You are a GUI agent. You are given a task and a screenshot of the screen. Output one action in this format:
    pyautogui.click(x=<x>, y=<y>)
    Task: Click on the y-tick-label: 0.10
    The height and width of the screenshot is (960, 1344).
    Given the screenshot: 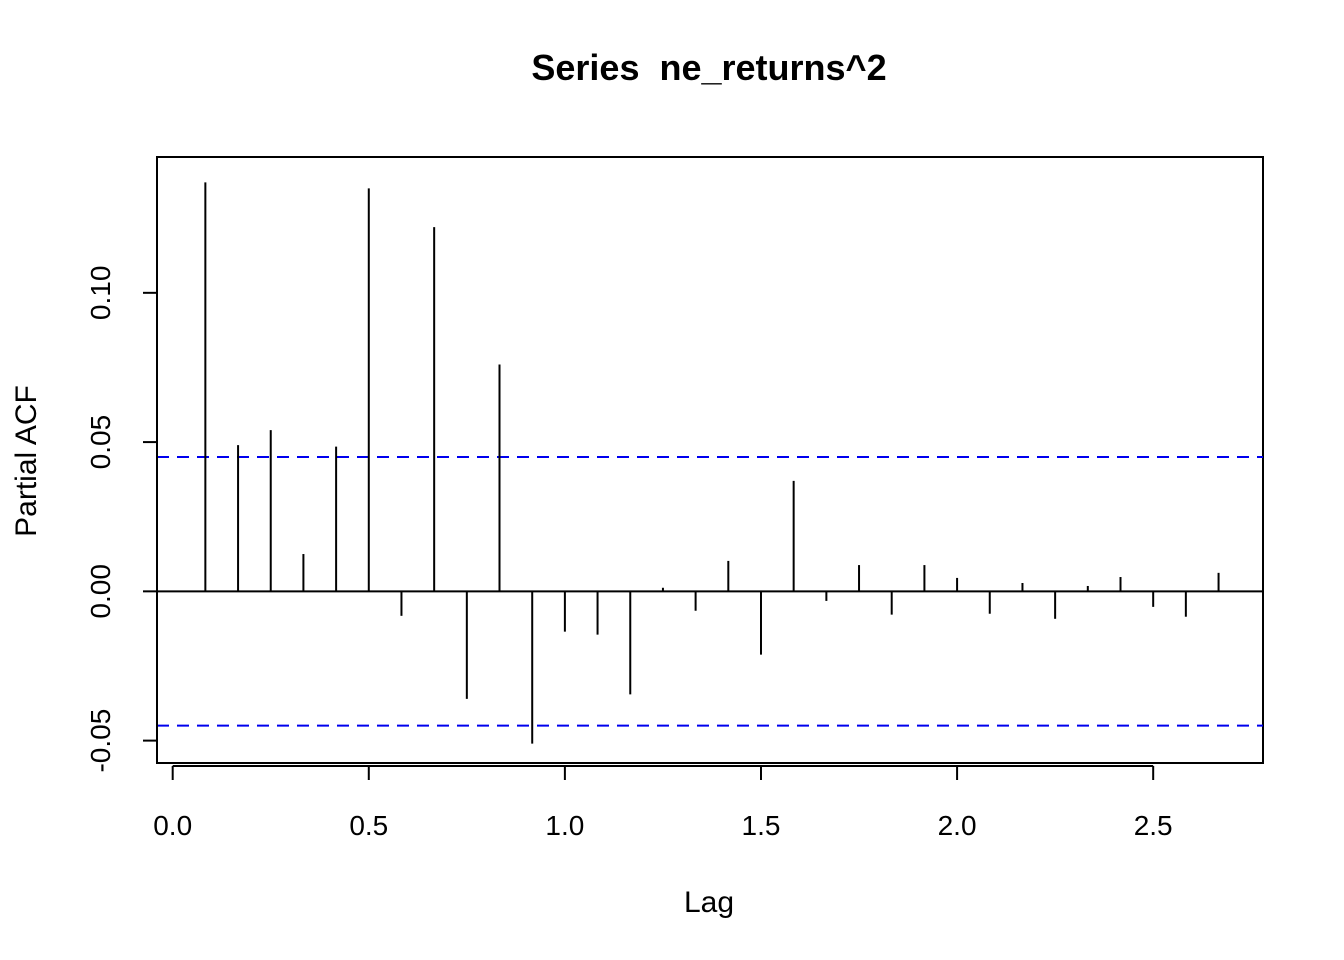 What is the action you would take?
    pyautogui.click(x=100, y=293)
    